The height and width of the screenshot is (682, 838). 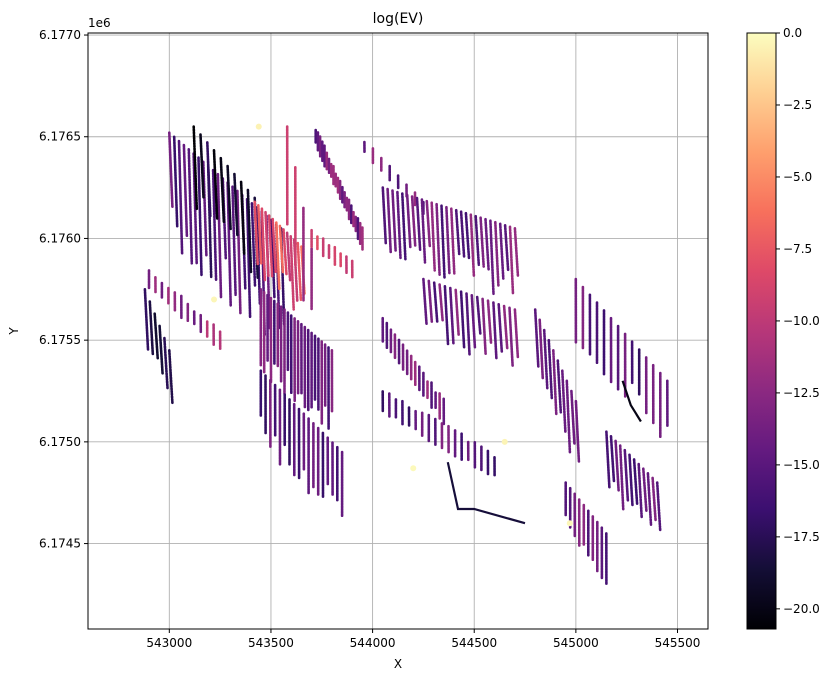 What do you see at coordinates (631, 401) in the screenshot?
I see `survey-traverse` at bounding box center [631, 401].